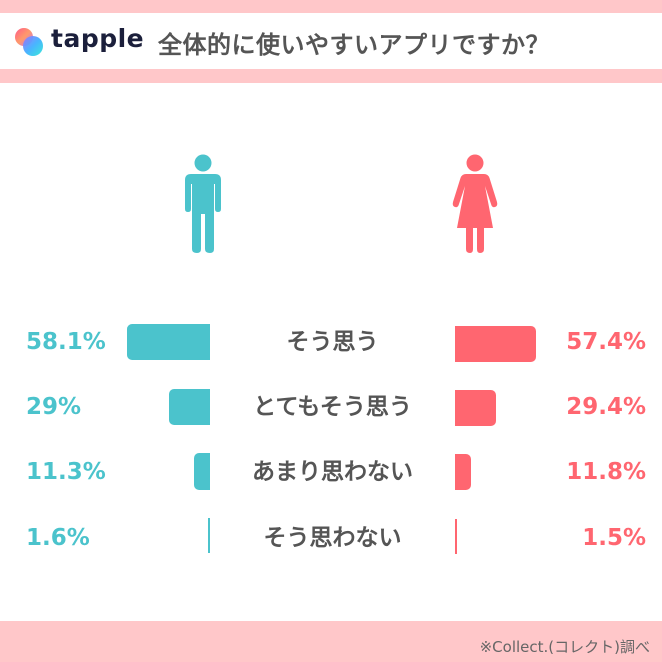 This screenshot has width=662, height=662. I want to click on female-pct-row-1: 57.4%, so click(606, 342).